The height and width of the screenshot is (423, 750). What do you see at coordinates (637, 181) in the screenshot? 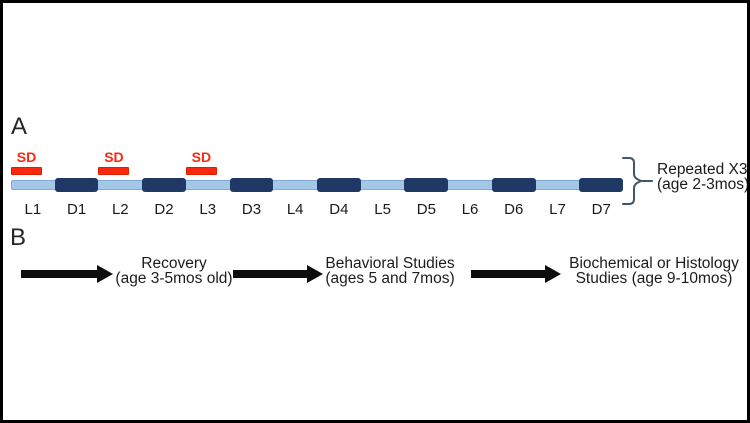
I see `repeat-bracket` at bounding box center [637, 181].